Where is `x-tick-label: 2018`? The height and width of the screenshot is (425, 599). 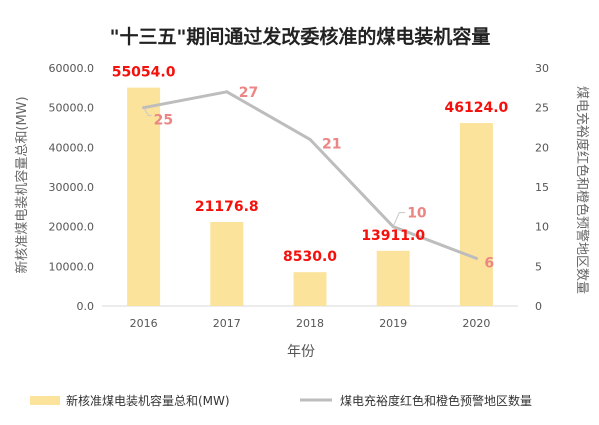 x-tick-label: 2018 is located at coordinates (310, 323).